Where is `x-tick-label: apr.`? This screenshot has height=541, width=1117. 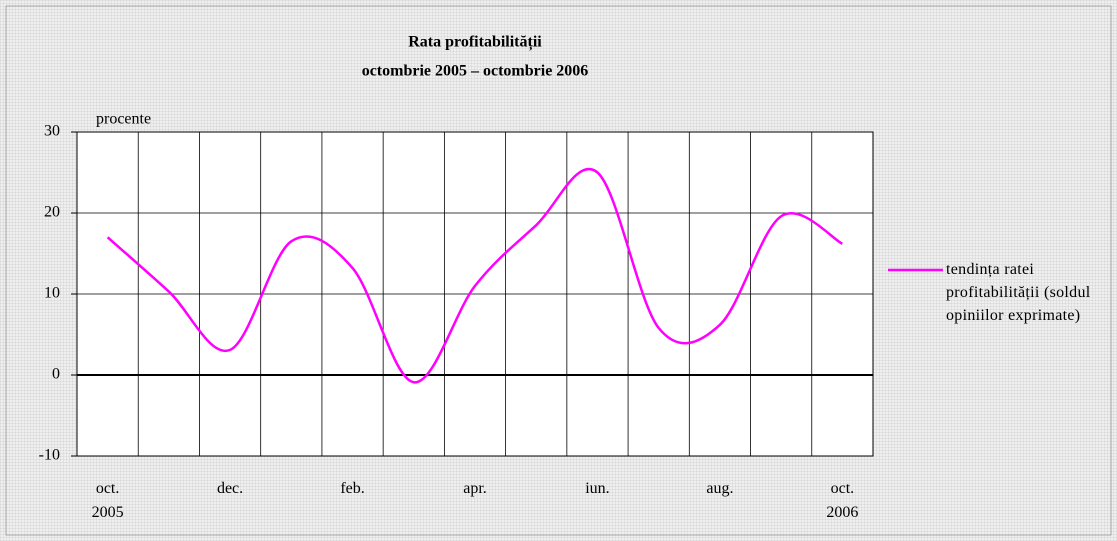 x-tick-label: apr. is located at coordinates (475, 488).